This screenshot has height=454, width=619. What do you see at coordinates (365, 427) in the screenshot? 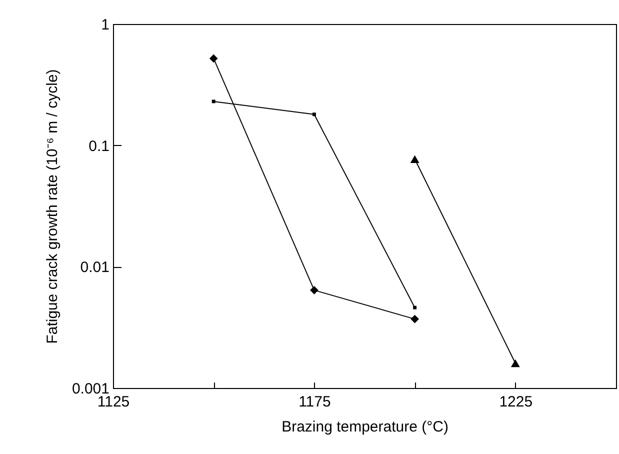
I see `x-axis-title: Brazing temperature (°C)` at bounding box center [365, 427].